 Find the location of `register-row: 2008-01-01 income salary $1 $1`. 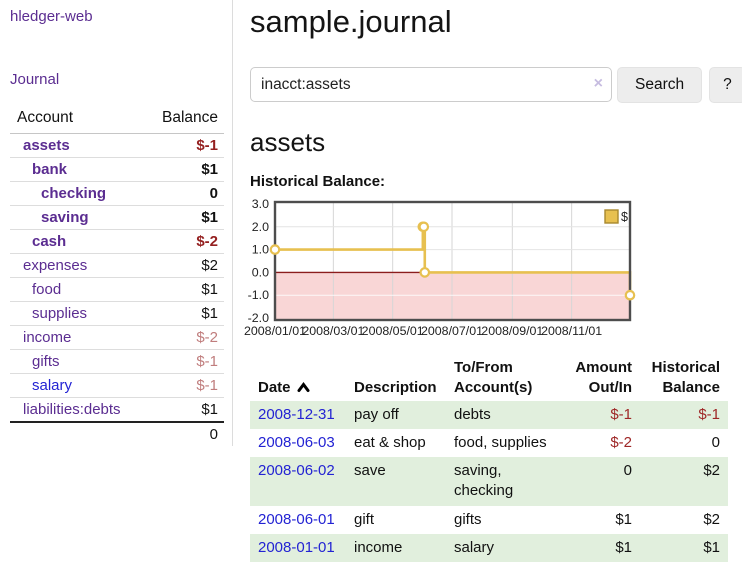

register-row: 2008-01-01 income salary $1 $1 is located at coordinates (489, 547).